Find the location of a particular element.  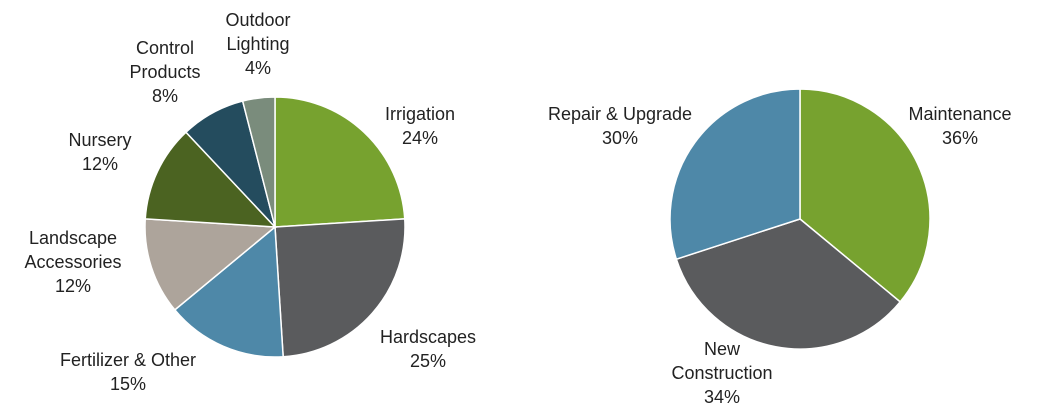

slice-label: New Construction 34% is located at coordinates (722, 373).